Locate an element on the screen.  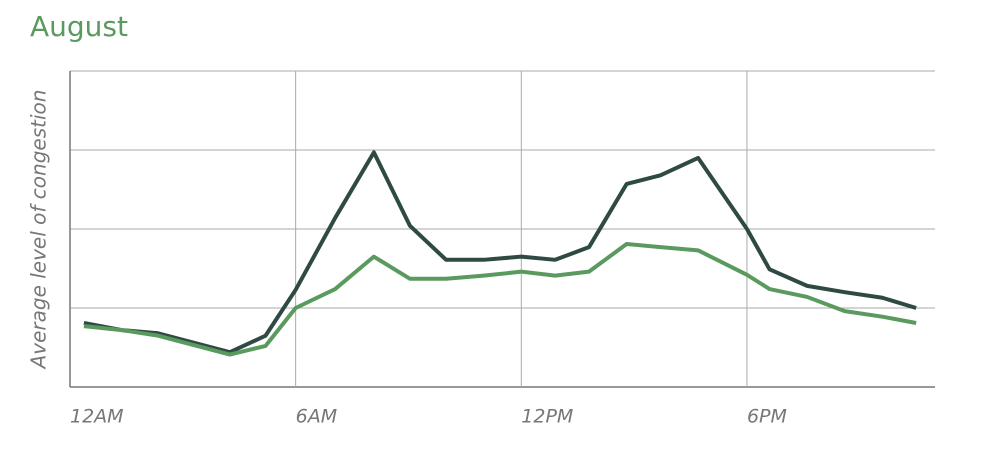
x-tick-label: 12PM is located at coordinates (547, 417).